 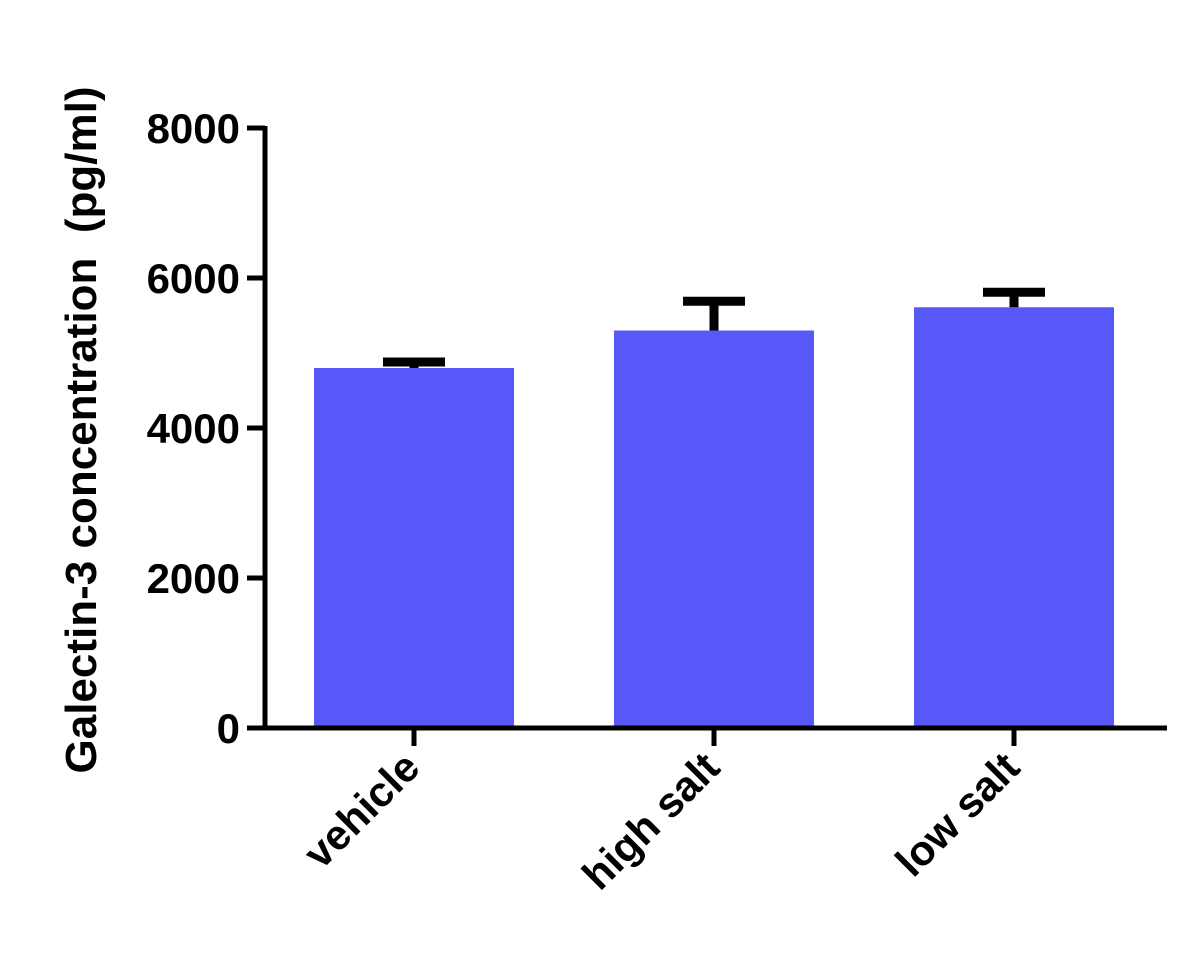 I want to click on y-tick-label: 4000, so click(x=193, y=428).